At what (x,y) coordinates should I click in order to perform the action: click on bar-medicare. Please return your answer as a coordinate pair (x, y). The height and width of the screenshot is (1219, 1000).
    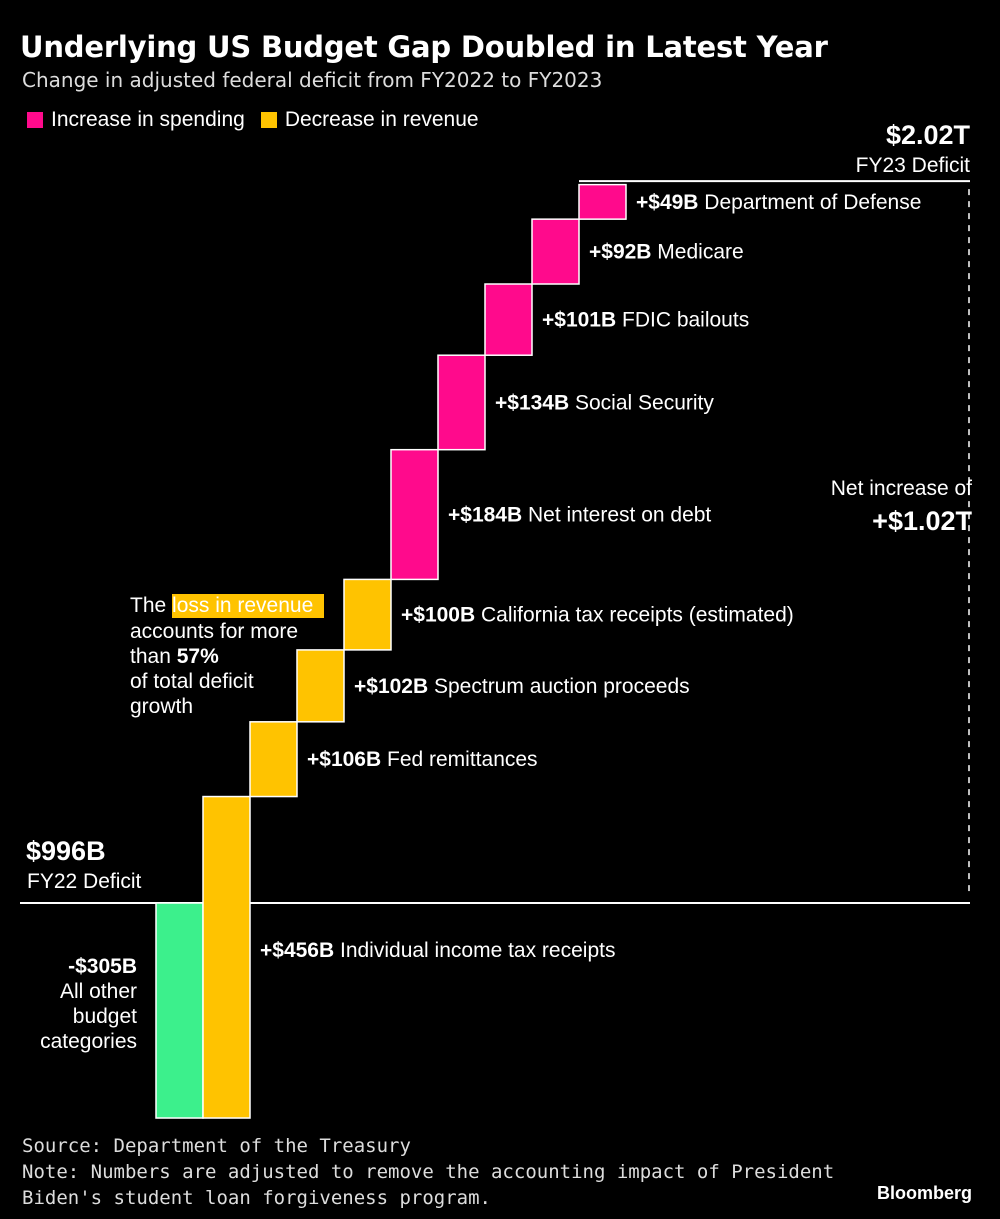
    Looking at the image, I should click on (555, 251).